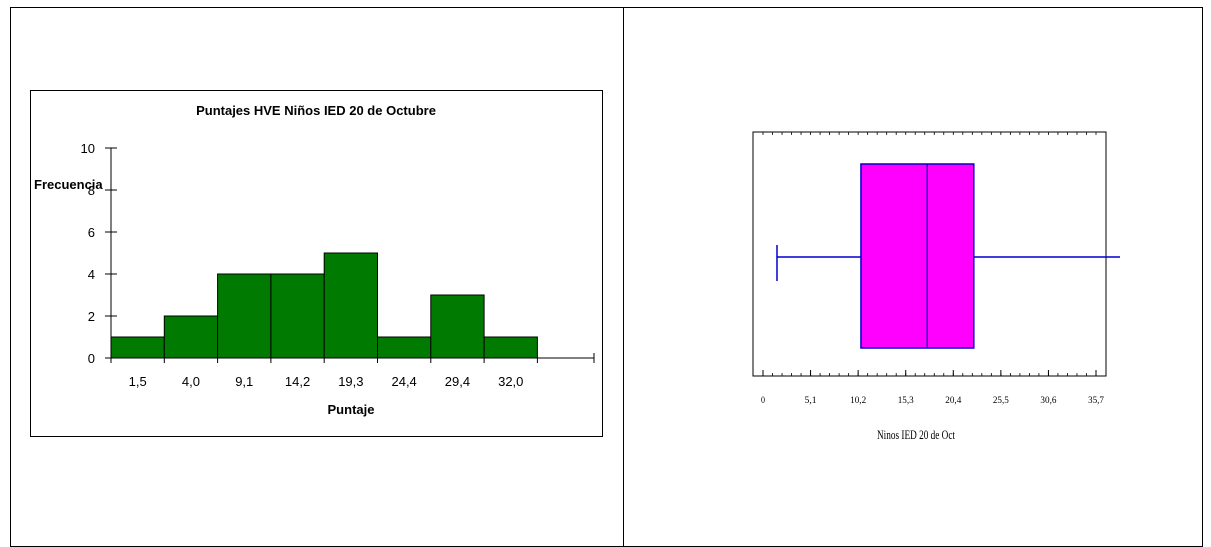 The height and width of the screenshot is (547, 1211). Describe the element at coordinates (91, 232) in the screenshot. I see `histogram-y-tick-label: 6` at that location.